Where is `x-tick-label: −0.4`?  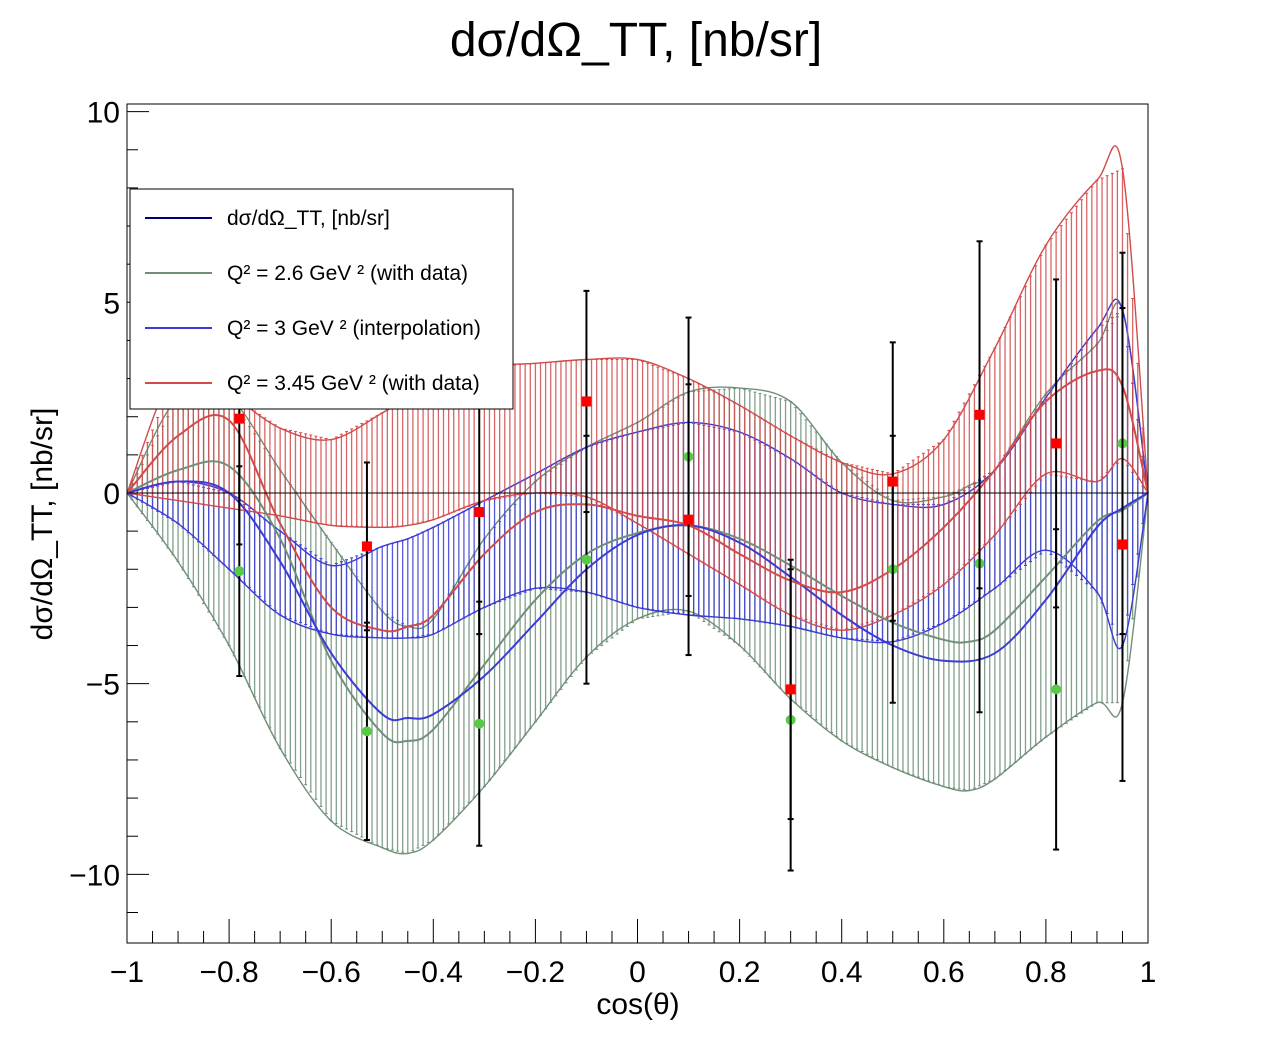
x-tick-label: −0.4 is located at coordinates (433, 972).